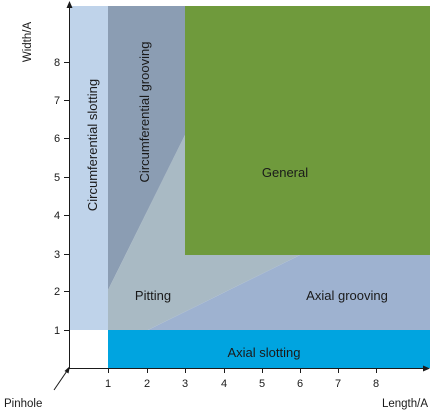 The image size is (430, 414). I want to click on y-tick-label: 4, so click(57, 216).